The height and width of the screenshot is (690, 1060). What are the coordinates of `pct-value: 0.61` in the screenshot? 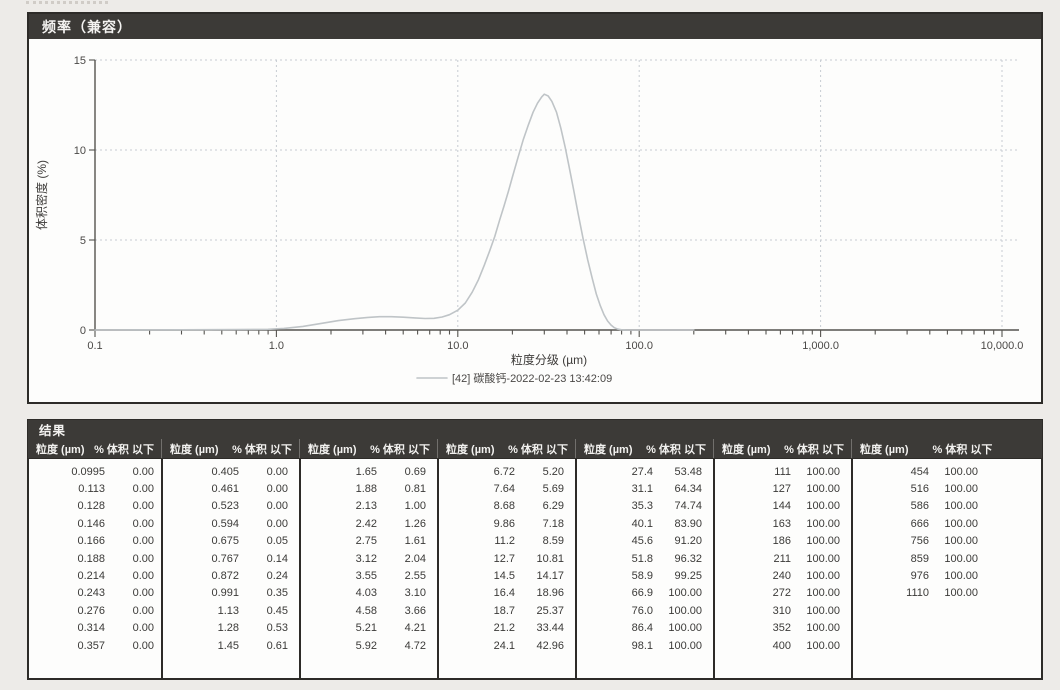 It's located at (277, 645).